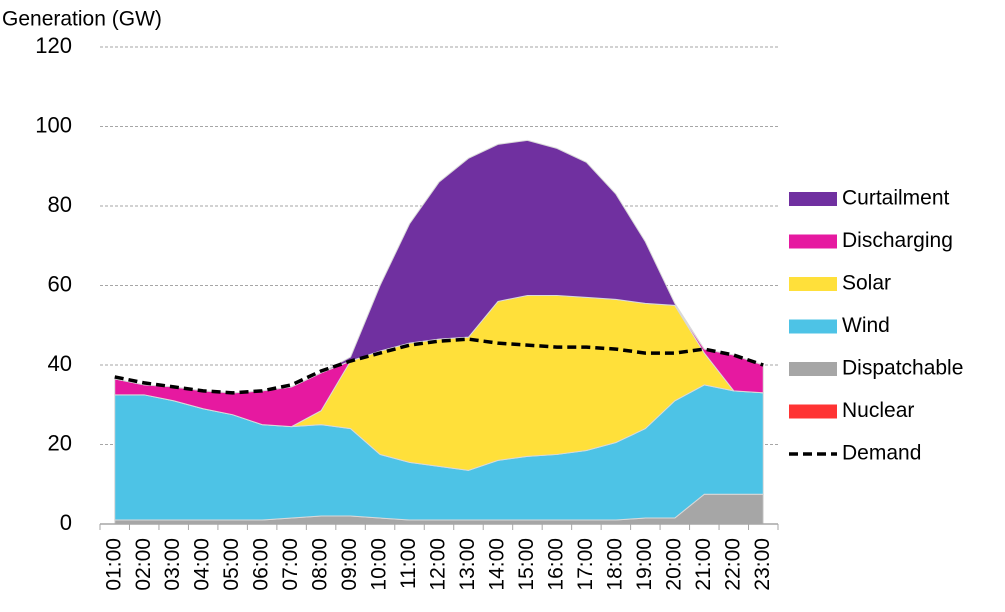 The image size is (1005, 612). I want to click on y-tick-label: 40, so click(60, 363).